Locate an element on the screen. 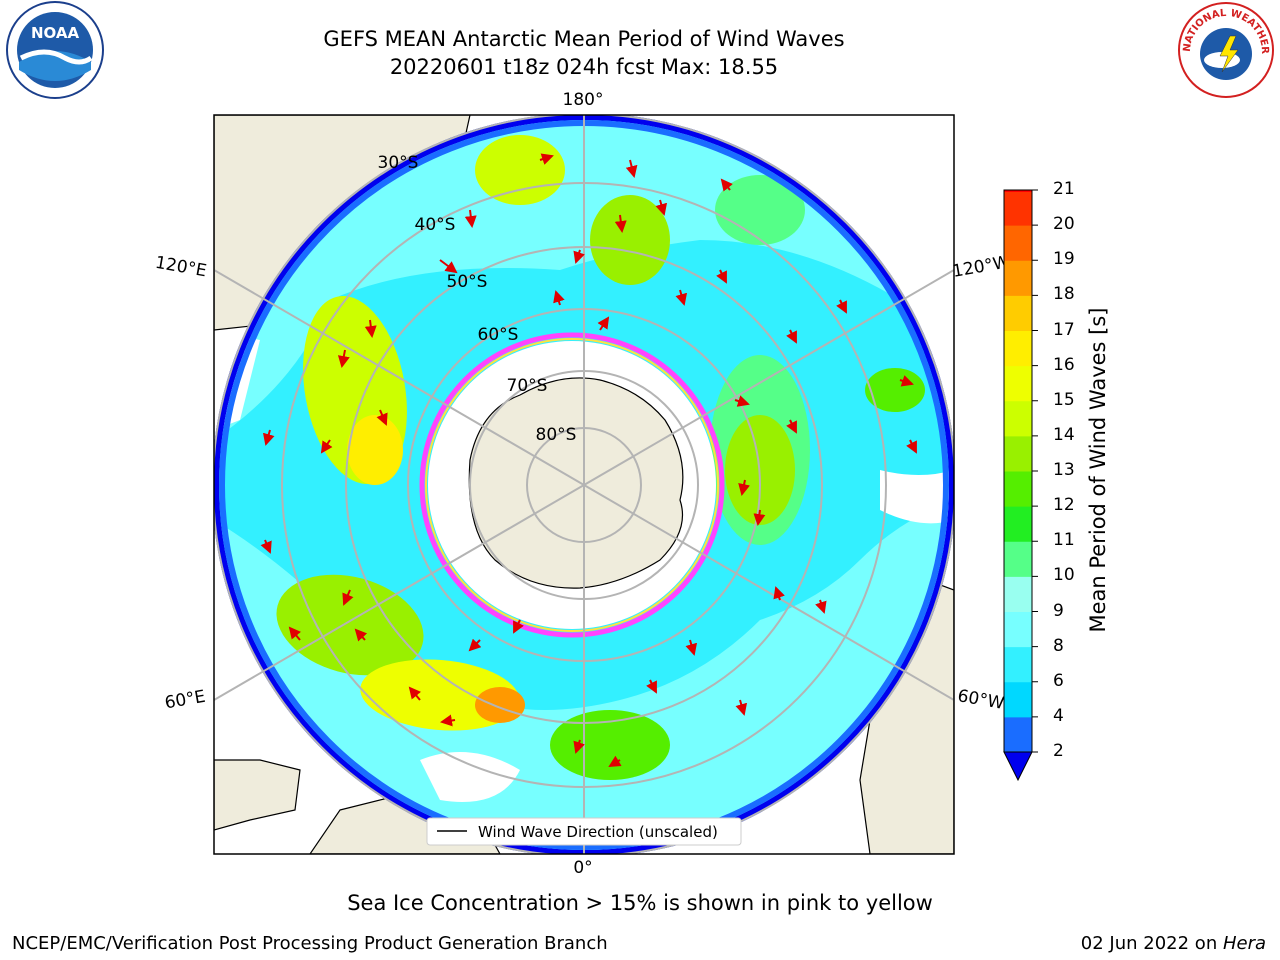 This screenshot has width=1280, height=960. lon-label-120w: 120°W is located at coordinates (981, 267).